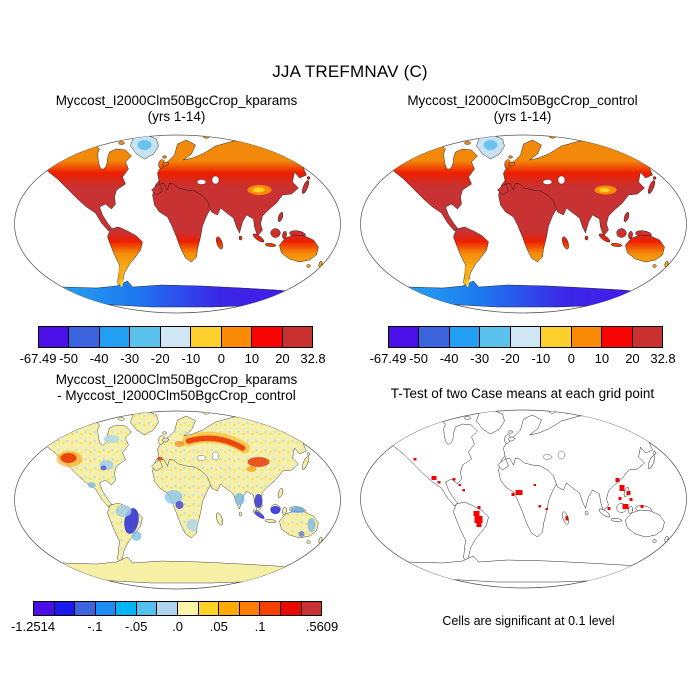 This screenshot has width=700, height=700. Describe the element at coordinates (95, 626) in the screenshot. I see `colorbar-tick-label: -.1` at that location.